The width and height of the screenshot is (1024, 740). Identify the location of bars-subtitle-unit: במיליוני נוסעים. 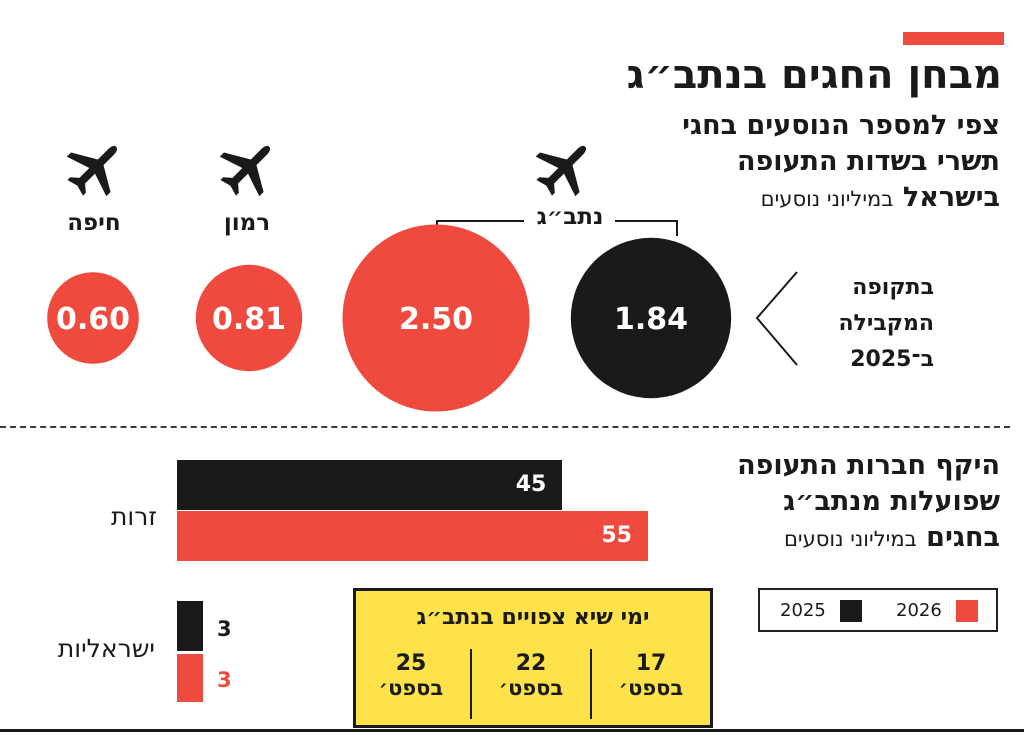
(850, 539).